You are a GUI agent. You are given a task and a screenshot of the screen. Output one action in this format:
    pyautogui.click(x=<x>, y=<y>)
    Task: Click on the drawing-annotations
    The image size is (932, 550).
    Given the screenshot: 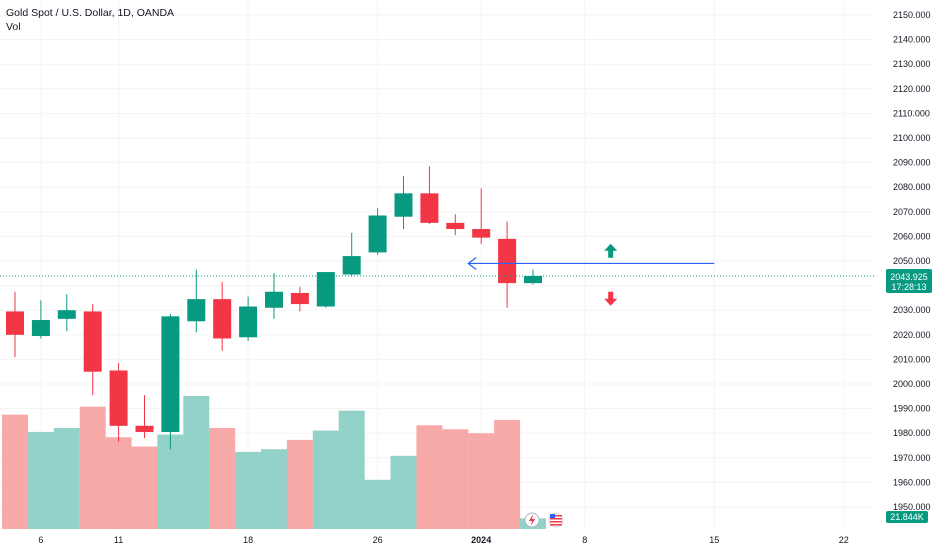 What is the action you would take?
    pyautogui.click(x=591, y=274)
    